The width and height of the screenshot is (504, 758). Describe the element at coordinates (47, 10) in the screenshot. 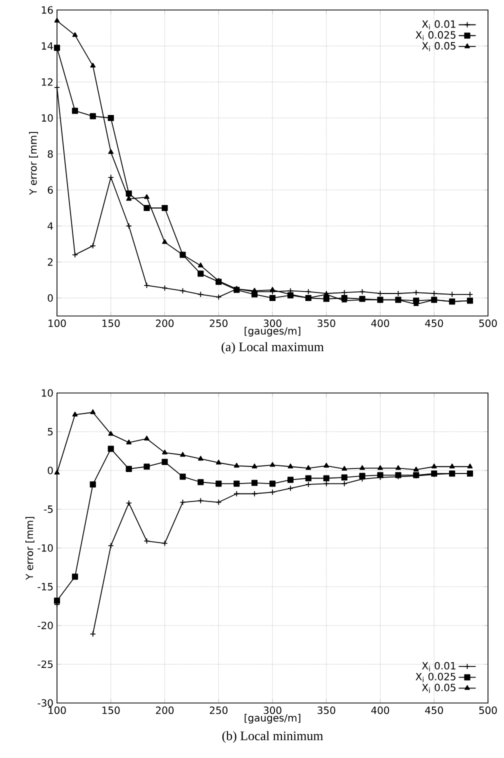

I see `y-tick-label: 16` at that location.